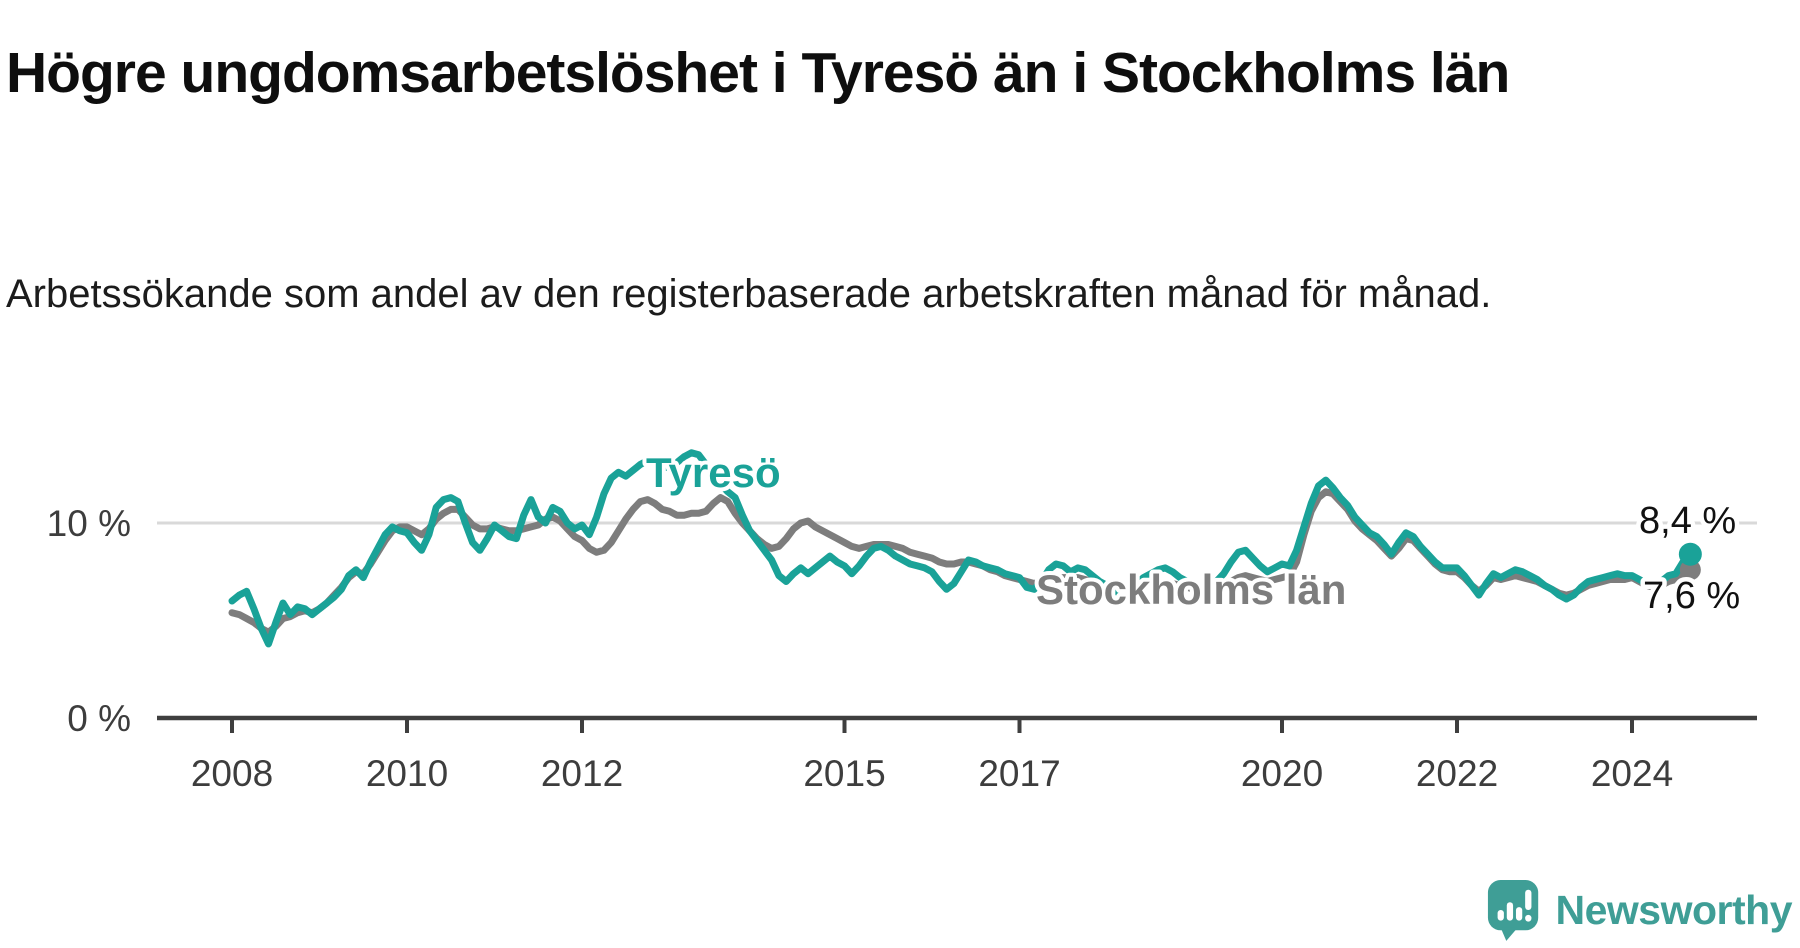  I want to click on series-end-value-label: 7,6 %, so click(1691, 596).